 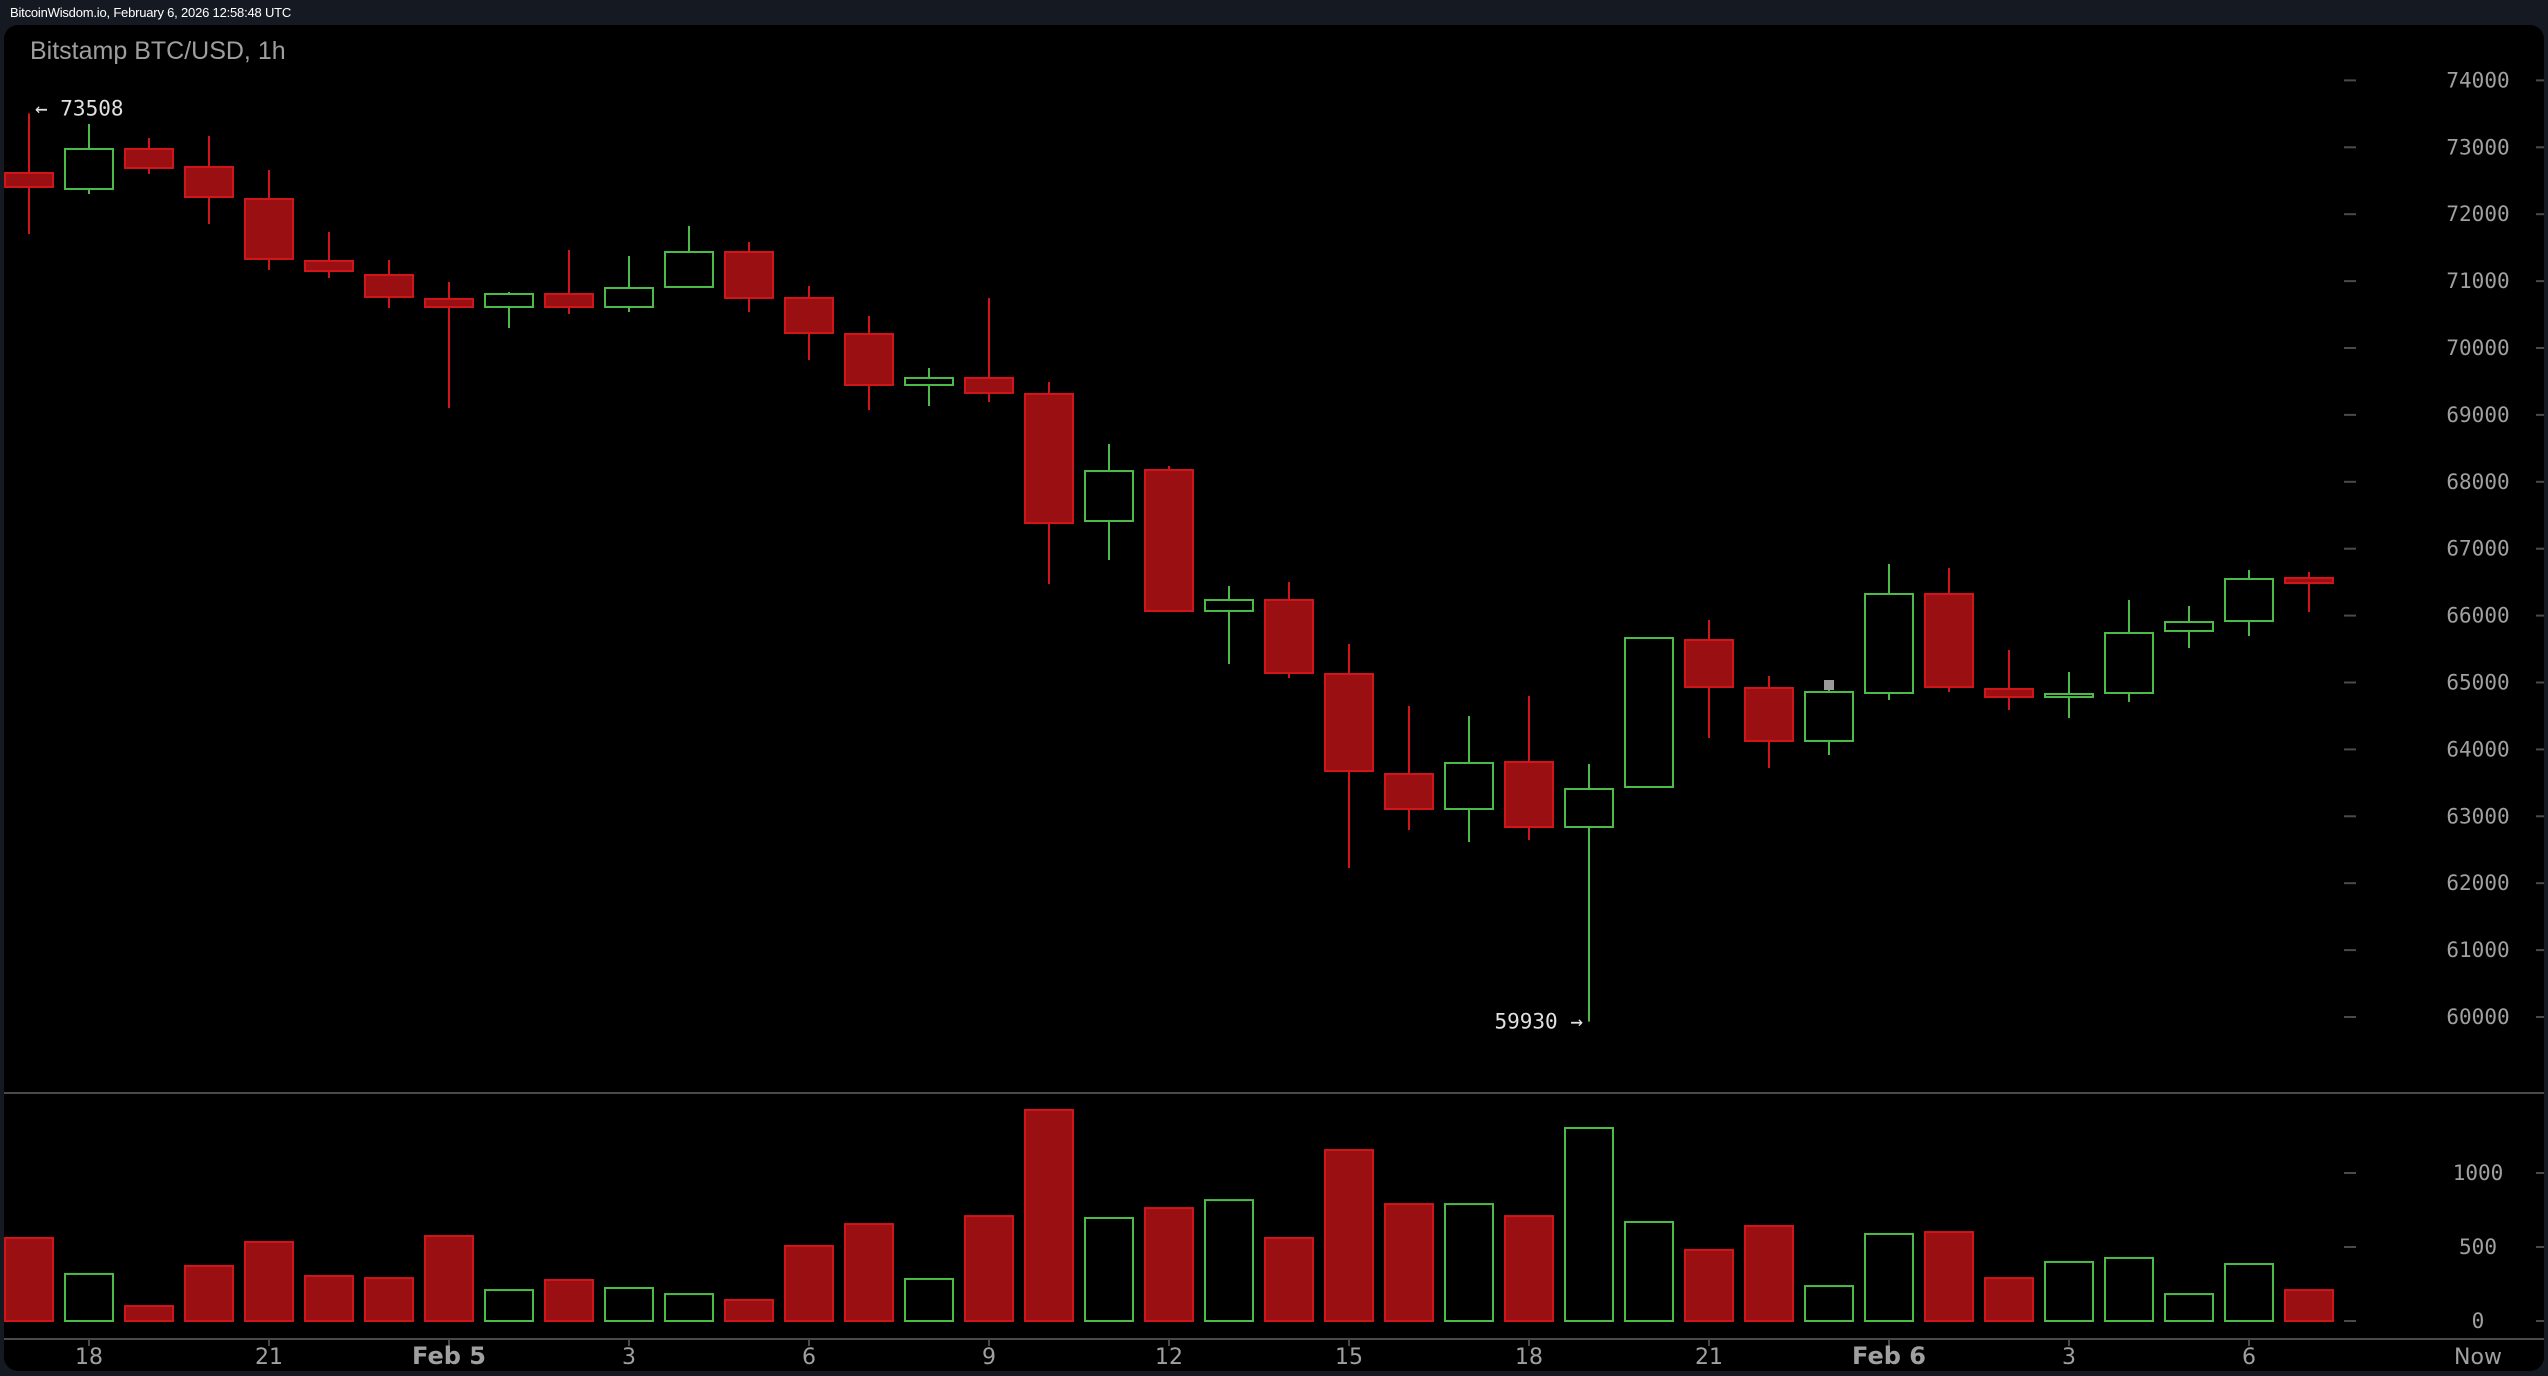 What do you see at coordinates (2477, 482) in the screenshot?
I see `price-axis-label: 68000` at bounding box center [2477, 482].